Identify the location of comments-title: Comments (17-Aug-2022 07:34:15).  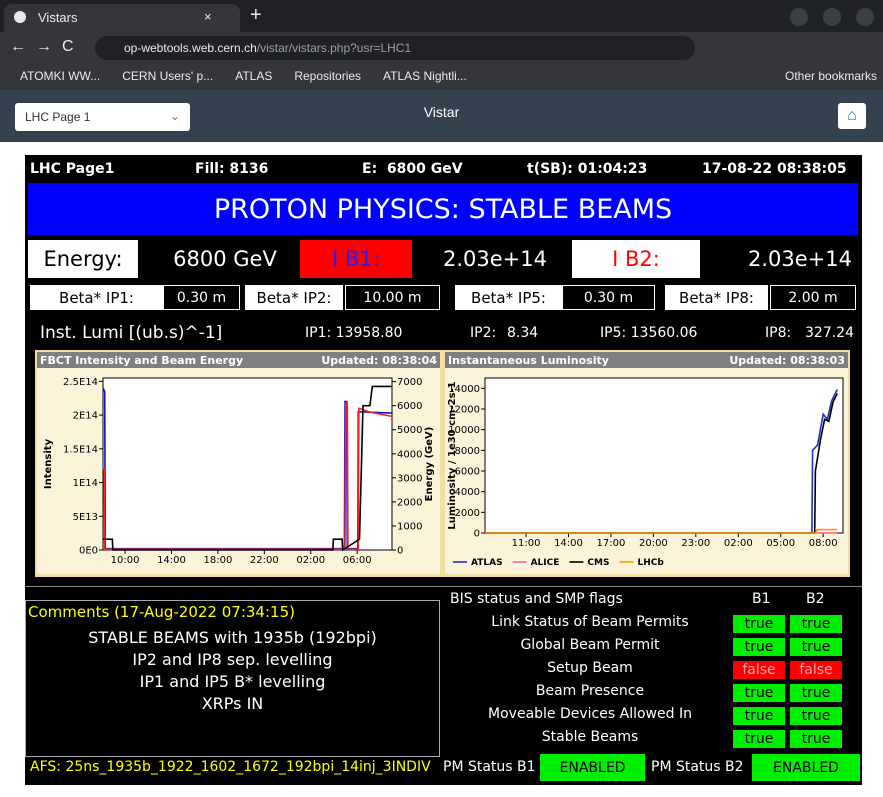
(161, 612).